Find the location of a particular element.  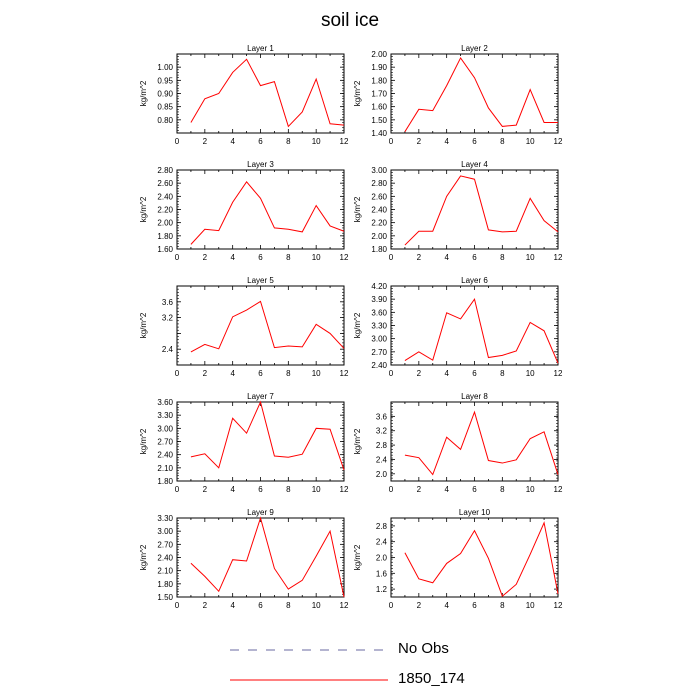

panel-title: Layer 10 is located at coordinates (475, 512).